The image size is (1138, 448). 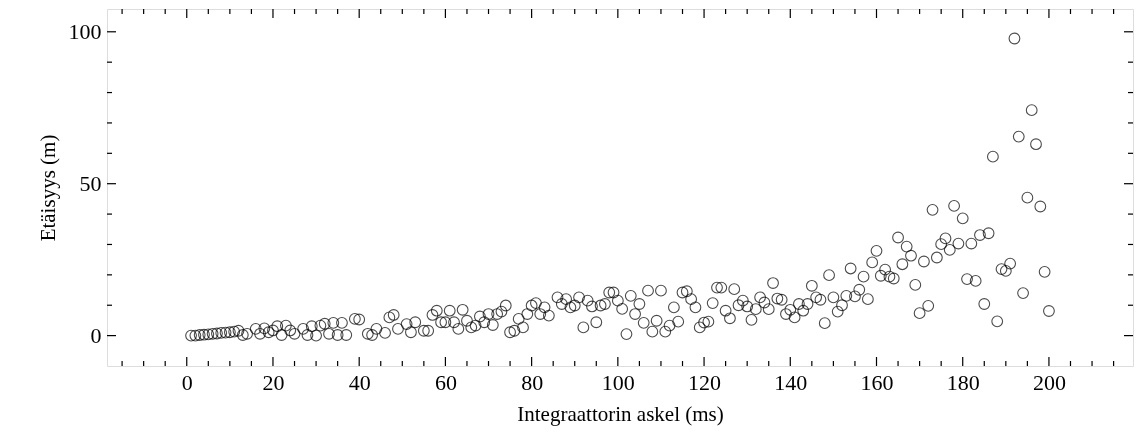 What do you see at coordinates (187, 382) in the screenshot?
I see `x-tick-label: 0` at bounding box center [187, 382].